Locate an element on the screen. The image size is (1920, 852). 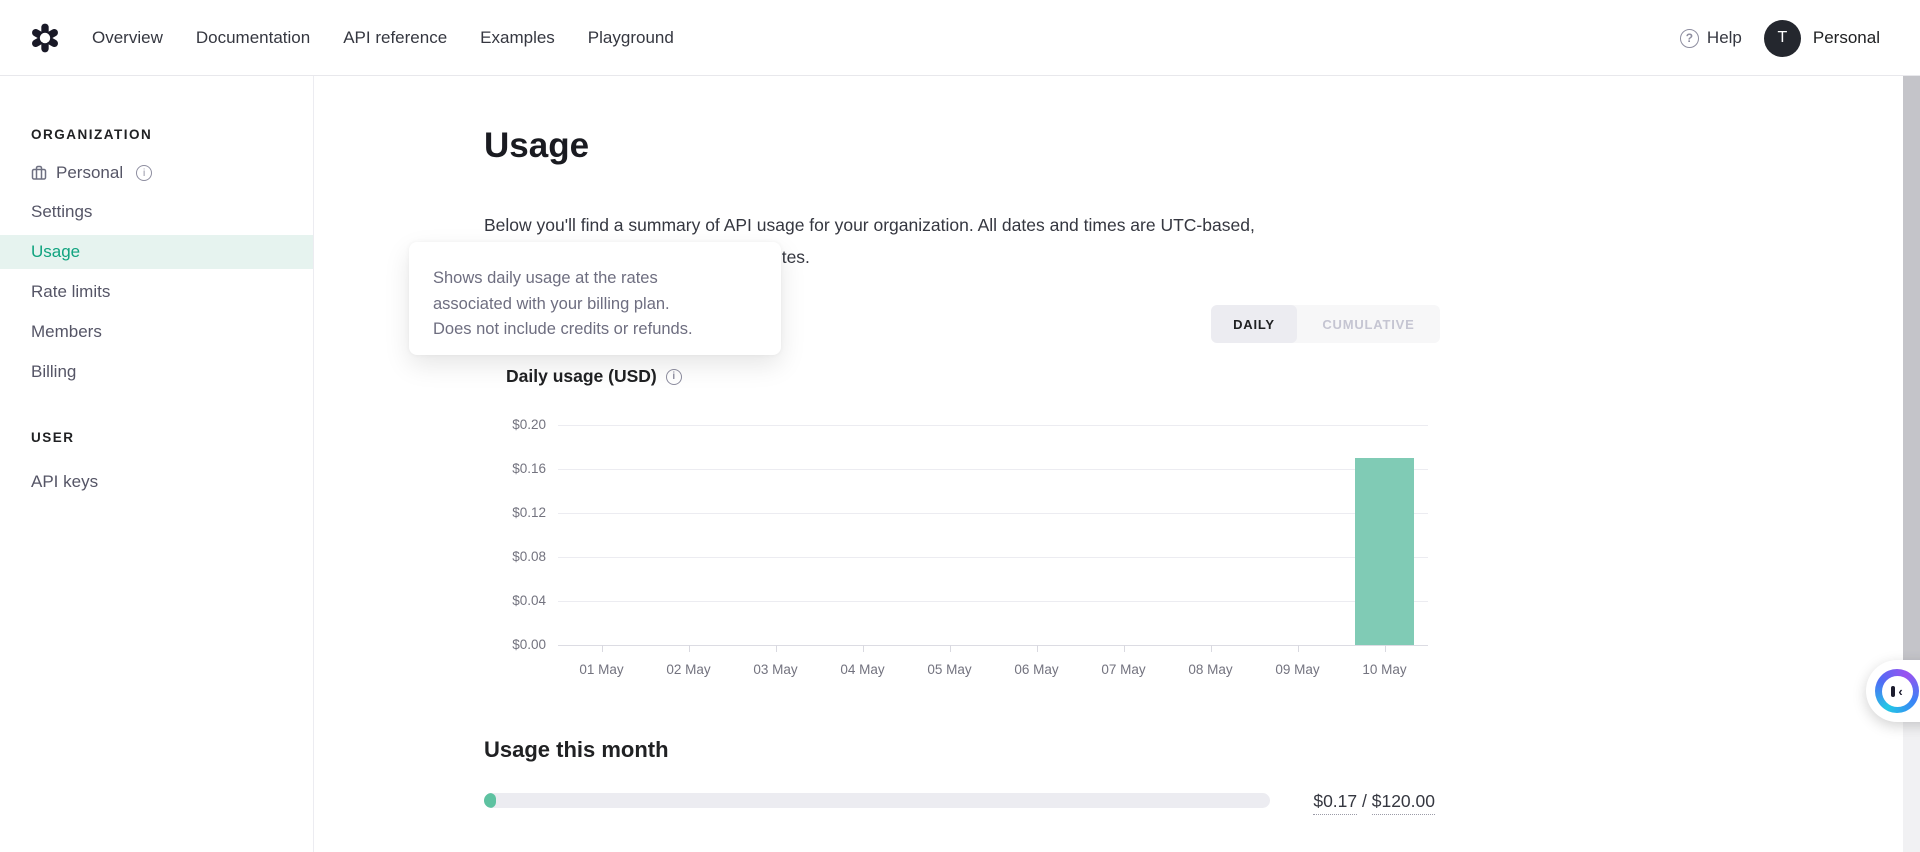
sidebar-item-personal: Personal i is located at coordinates (156, 173).